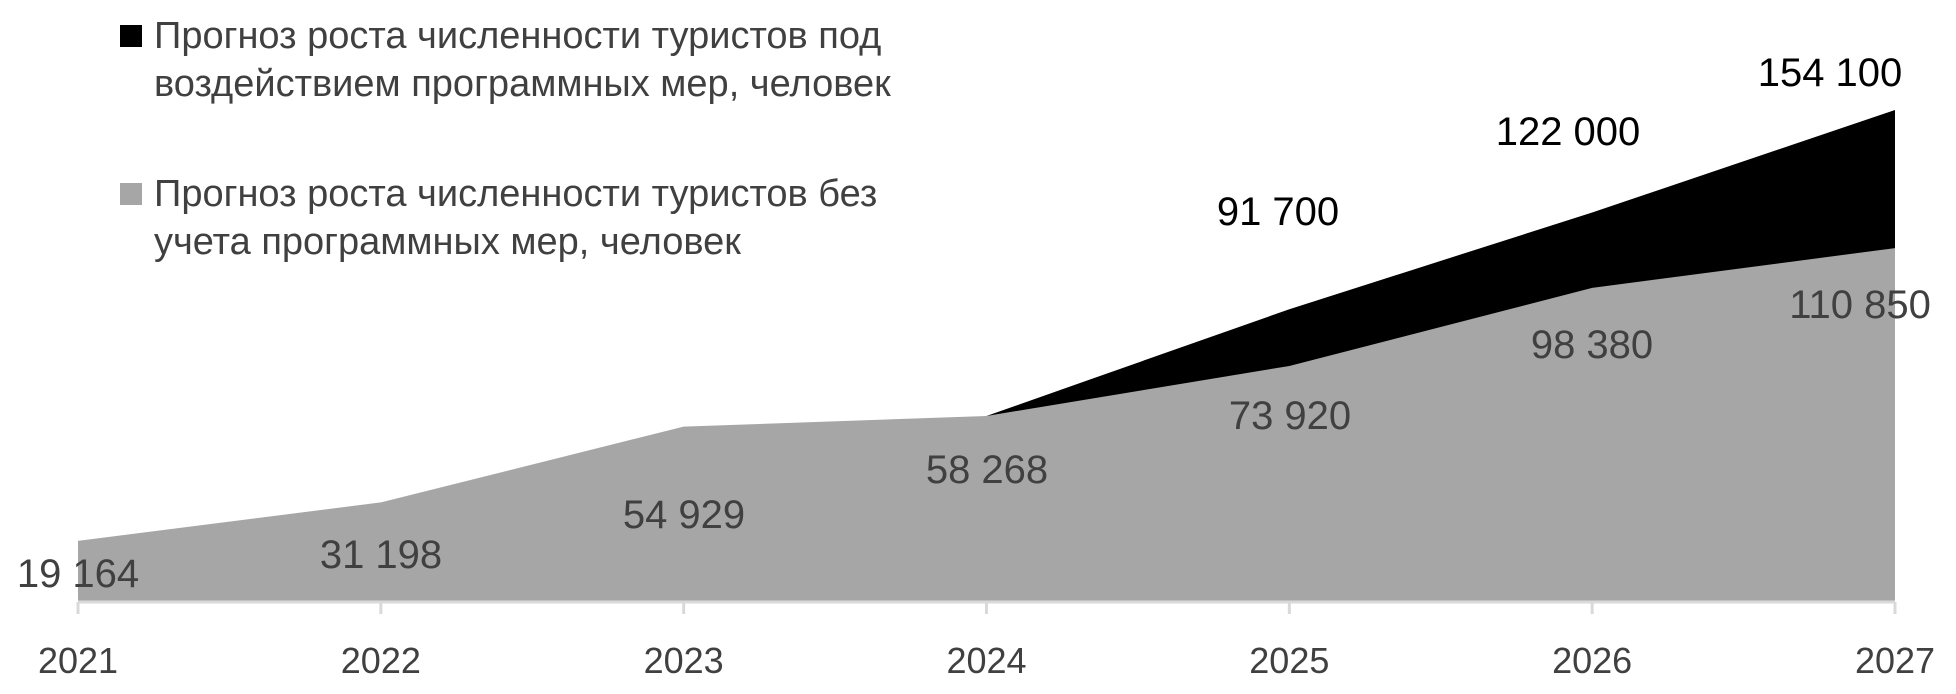 This screenshot has width=1956, height=694. I want to click on x-tick-label: 2021, so click(78, 660).